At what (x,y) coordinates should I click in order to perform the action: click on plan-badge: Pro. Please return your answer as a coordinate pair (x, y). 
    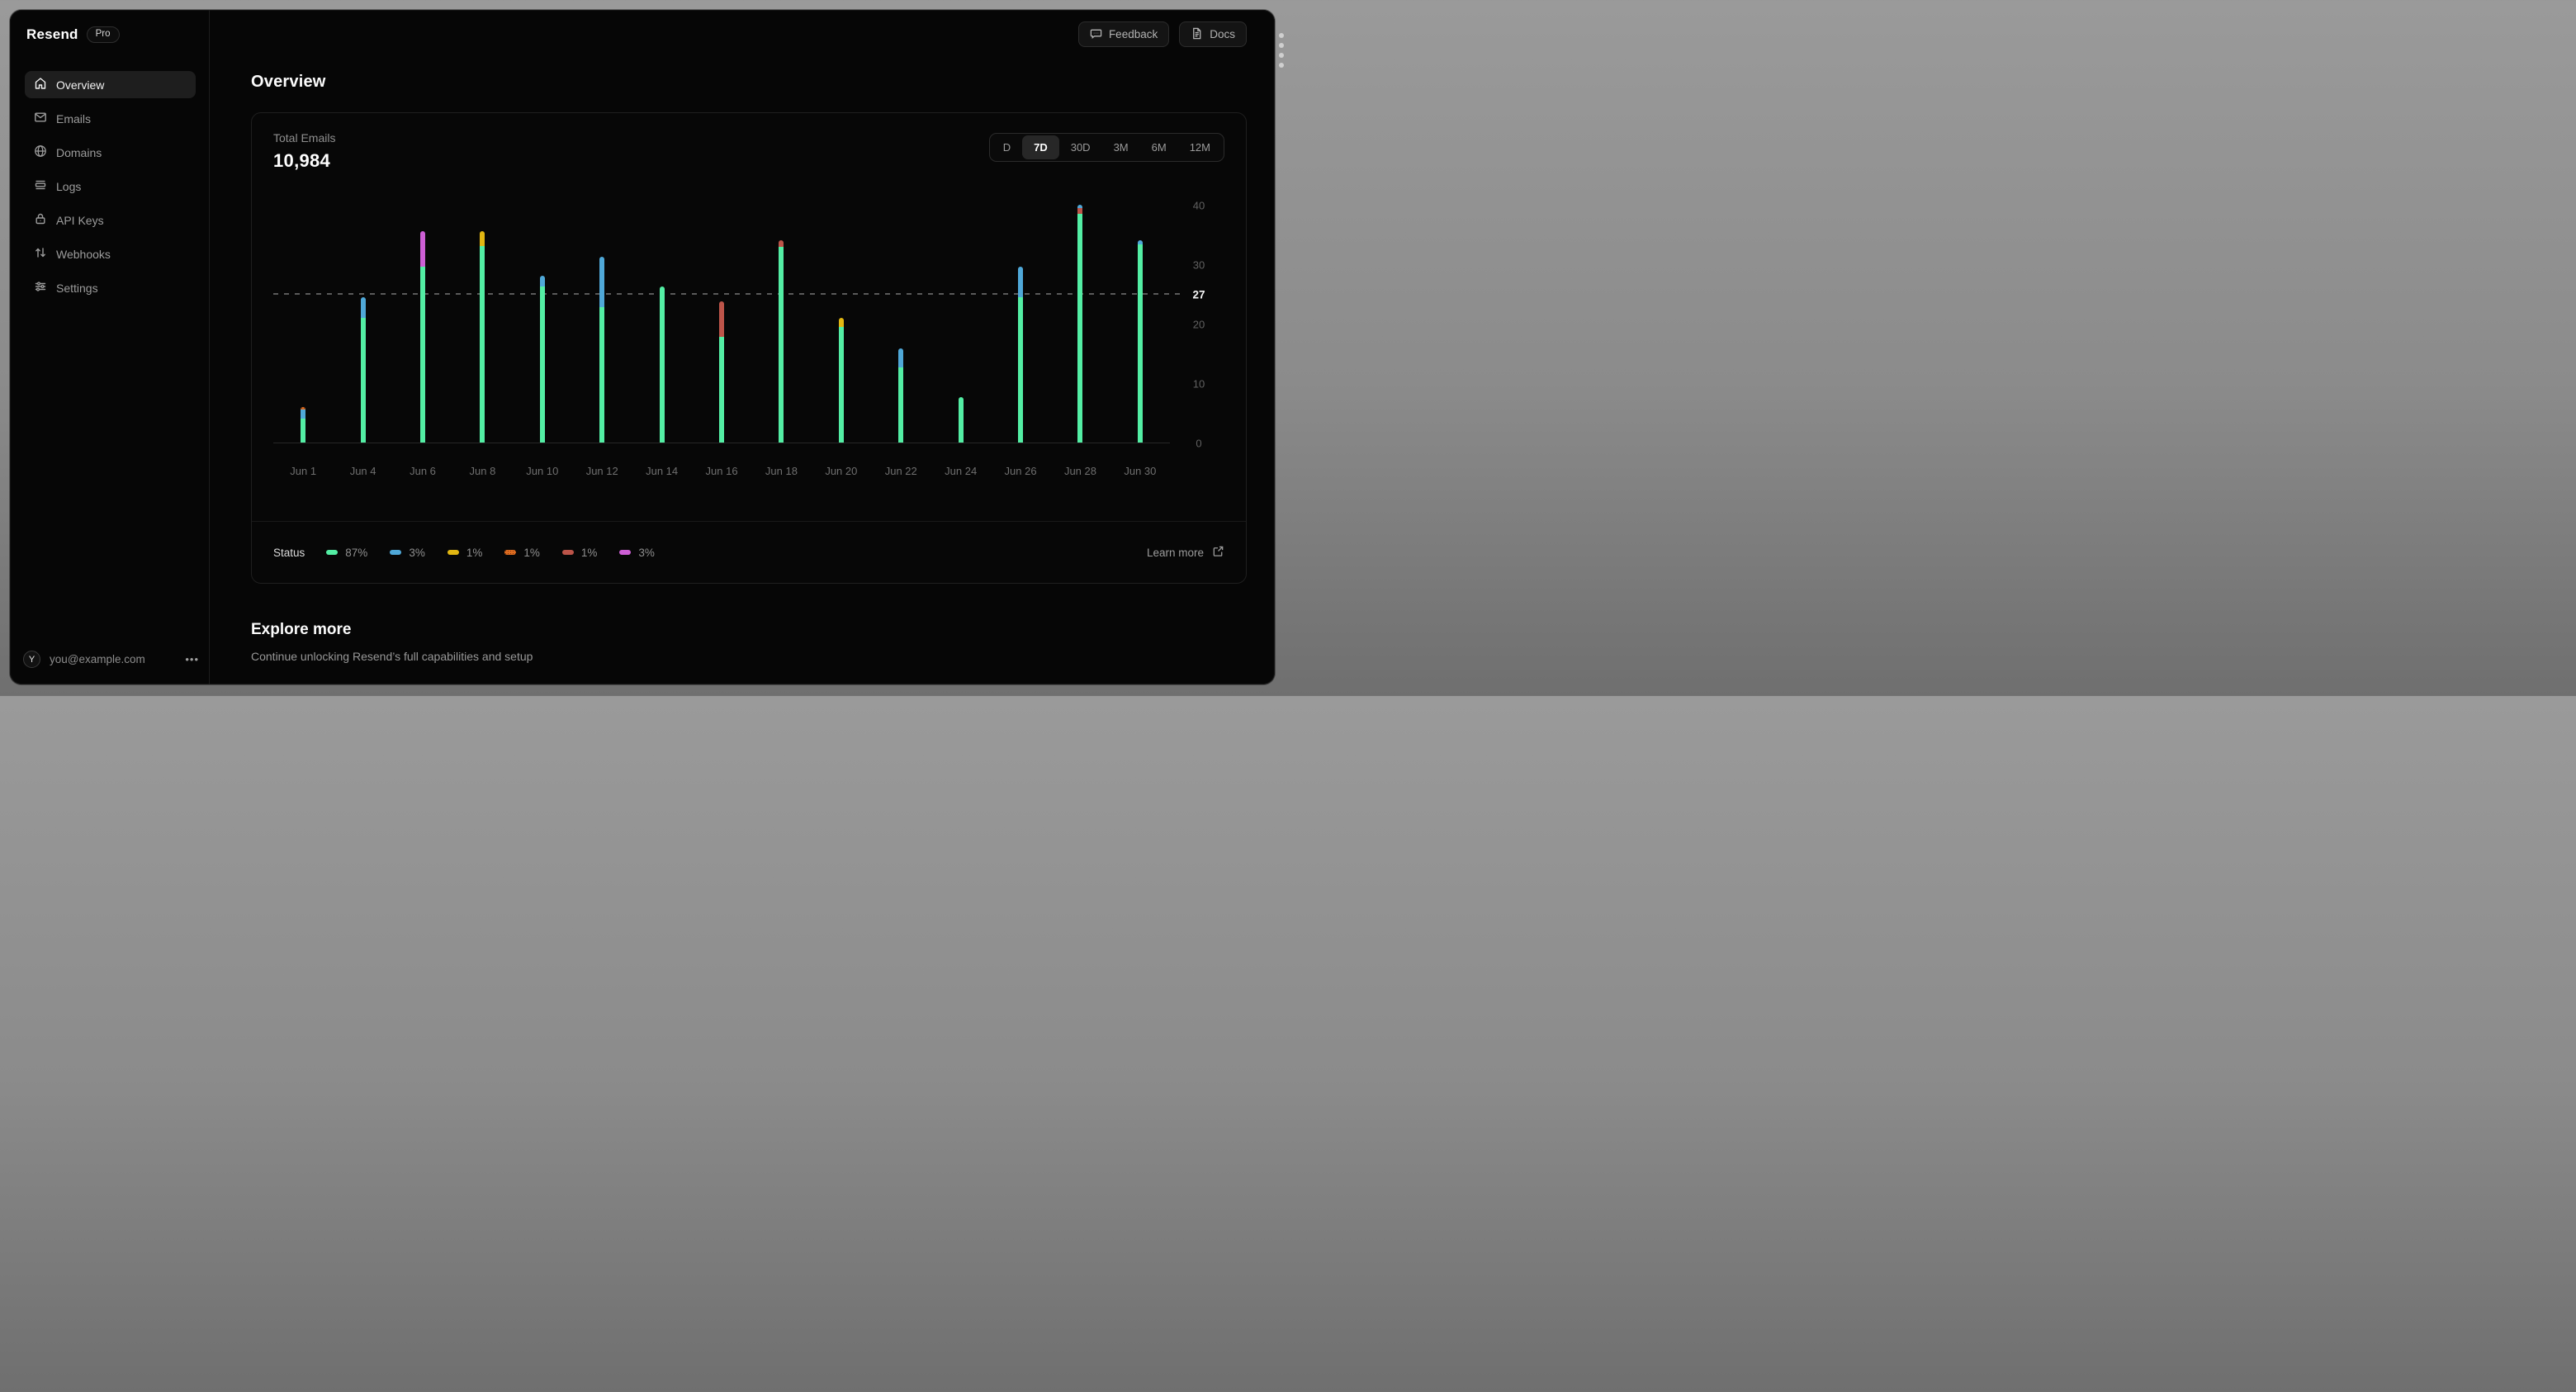
    Looking at the image, I should click on (103, 34).